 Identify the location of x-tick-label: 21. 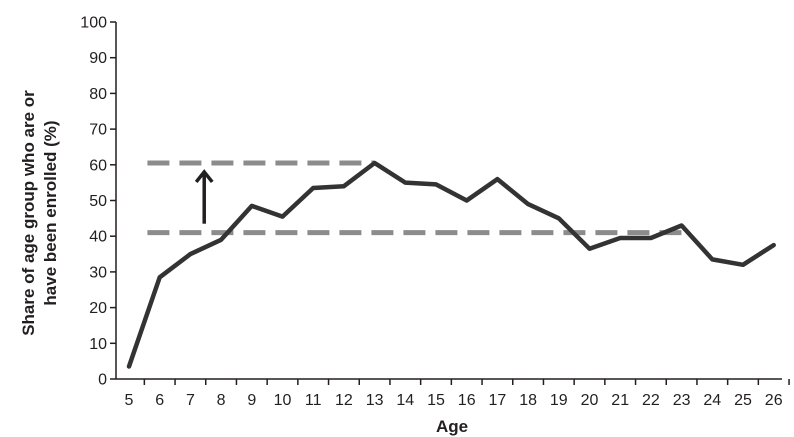
(620, 400).